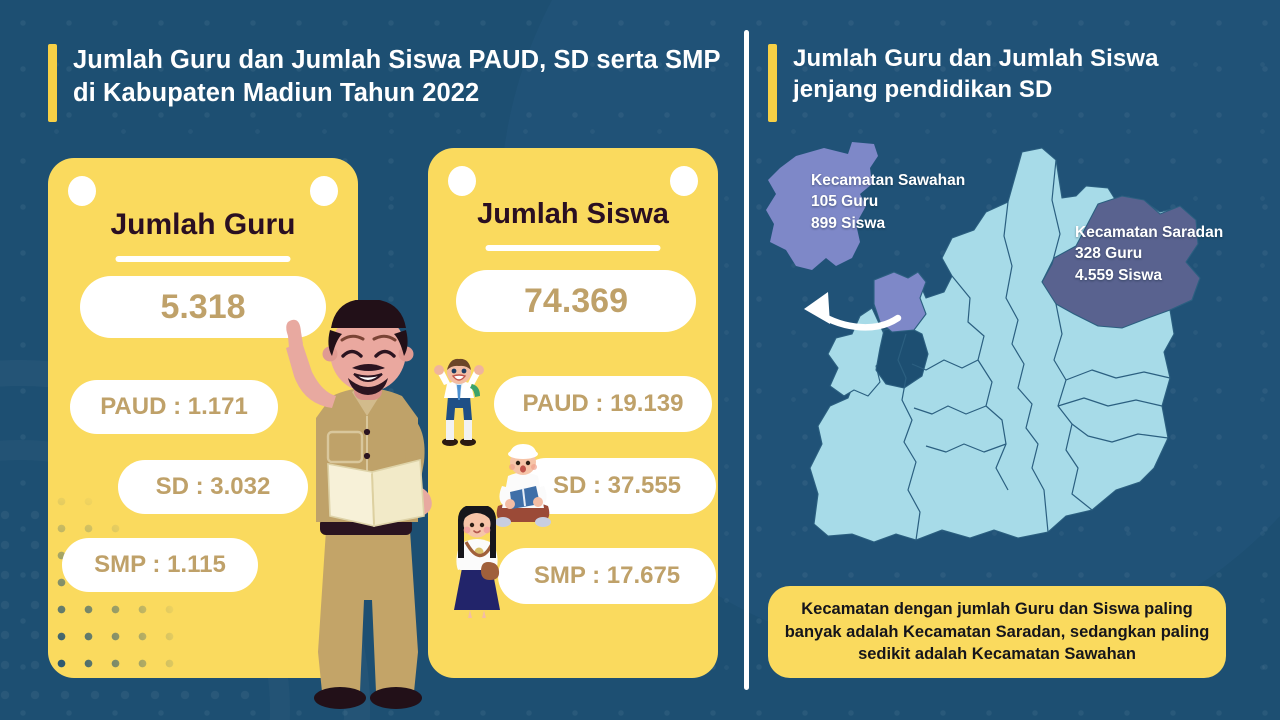 Image resolution: width=1280 pixels, height=720 pixels. What do you see at coordinates (1149, 232) in the screenshot?
I see `saradan-district-name: Kecamatan Saradan` at bounding box center [1149, 232].